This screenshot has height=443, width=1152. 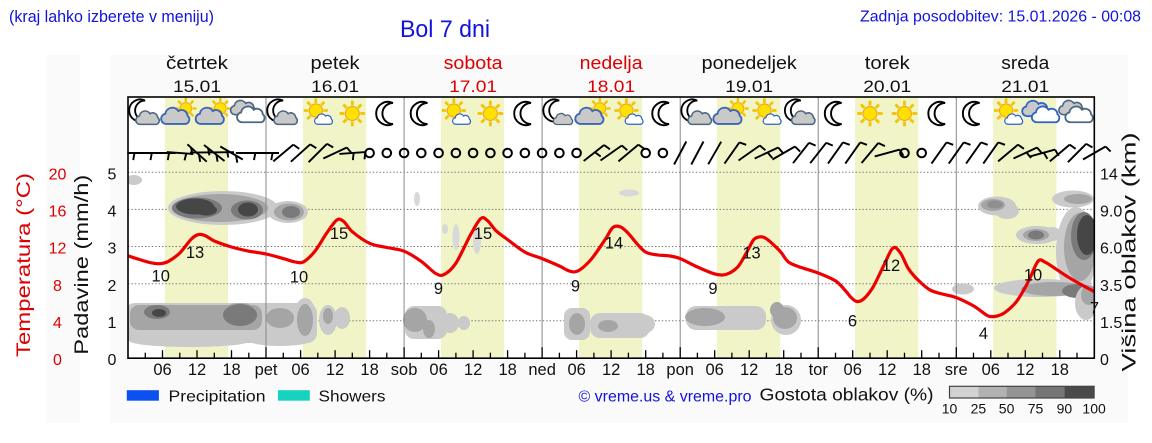 I want to click on svg-text: 3, so click(x=112, y=249).